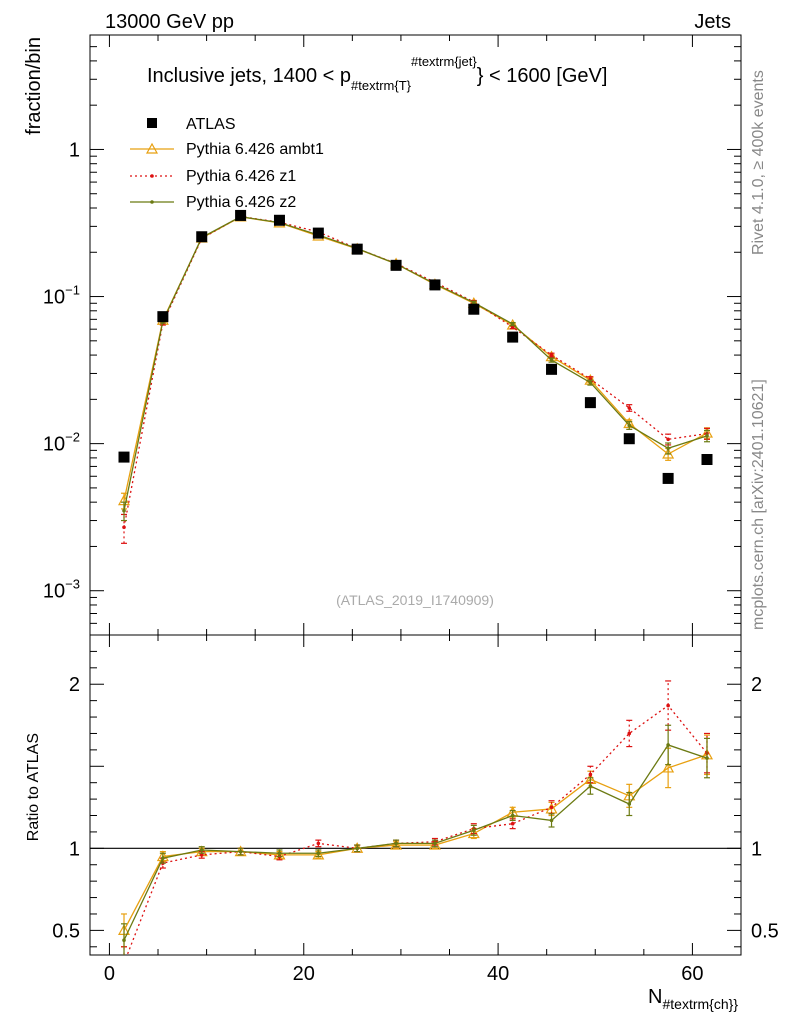  What do you see at coordinates (211, 124) in the screenshot?
I see `legend-label-atlas: ATLAS` at bounding box center [211, 124].